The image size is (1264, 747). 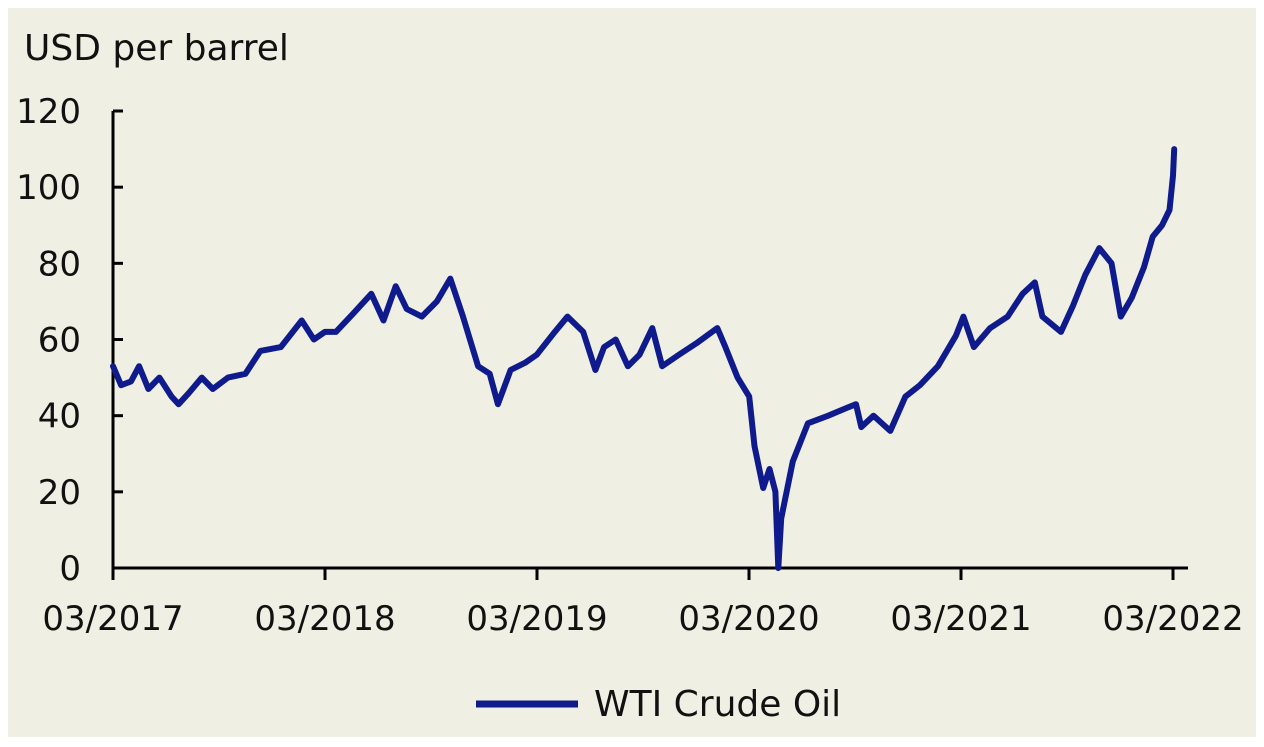 I want to click on y-axis-title: USD per barrel, so click(x=156, y=48).